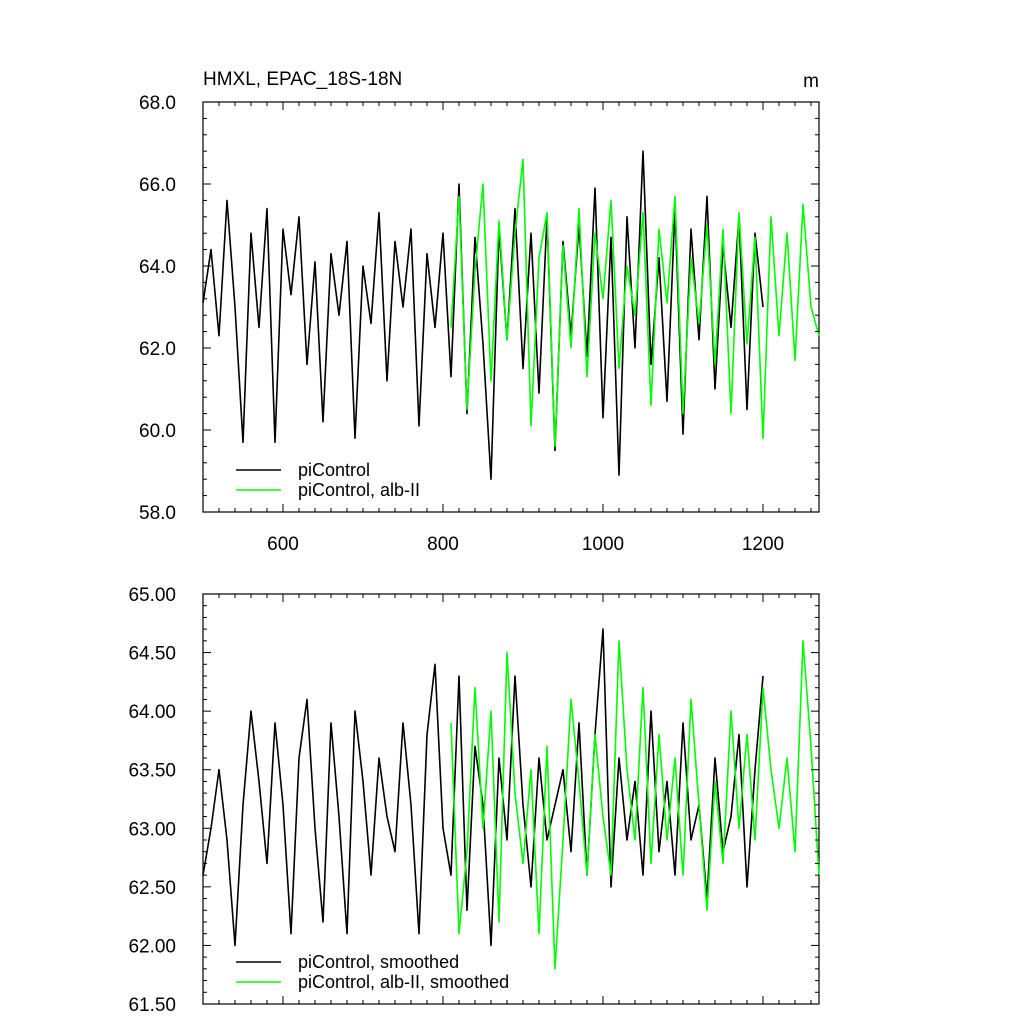  I want to click on y-tick-label: 58.0, so click(157, 513).